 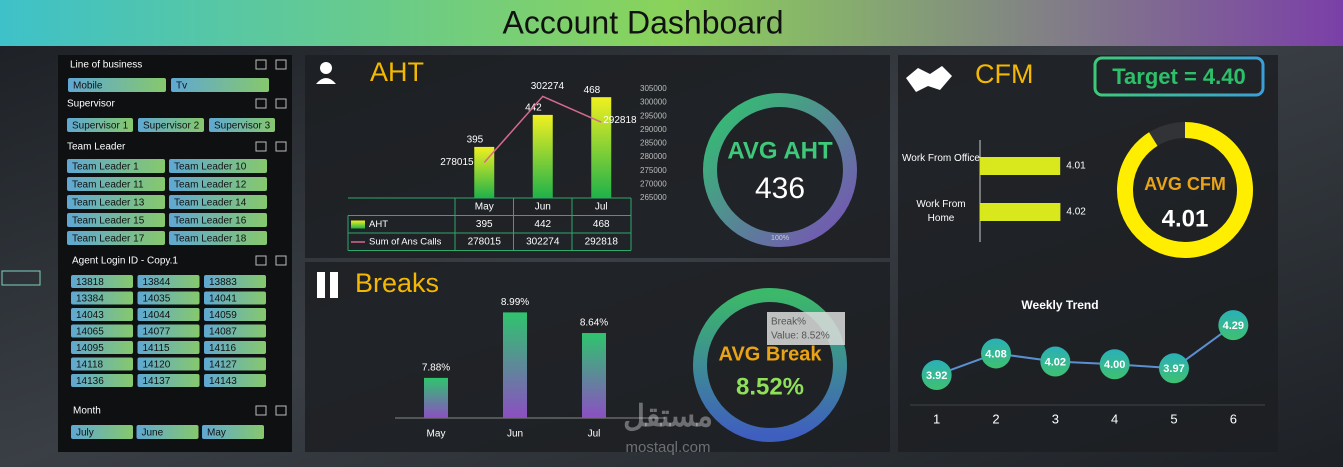 What do you see at coordinates (484, 224) in the screenshot?
I see `table-cell: 395` at bounding box center [484, 224].